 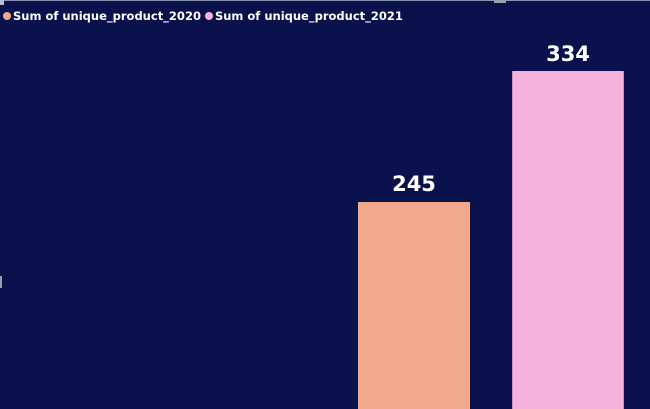 What do you see at coordinates (568, 240) in the screenshot?
I see `bar-2021` at bounding box center [568, 240].